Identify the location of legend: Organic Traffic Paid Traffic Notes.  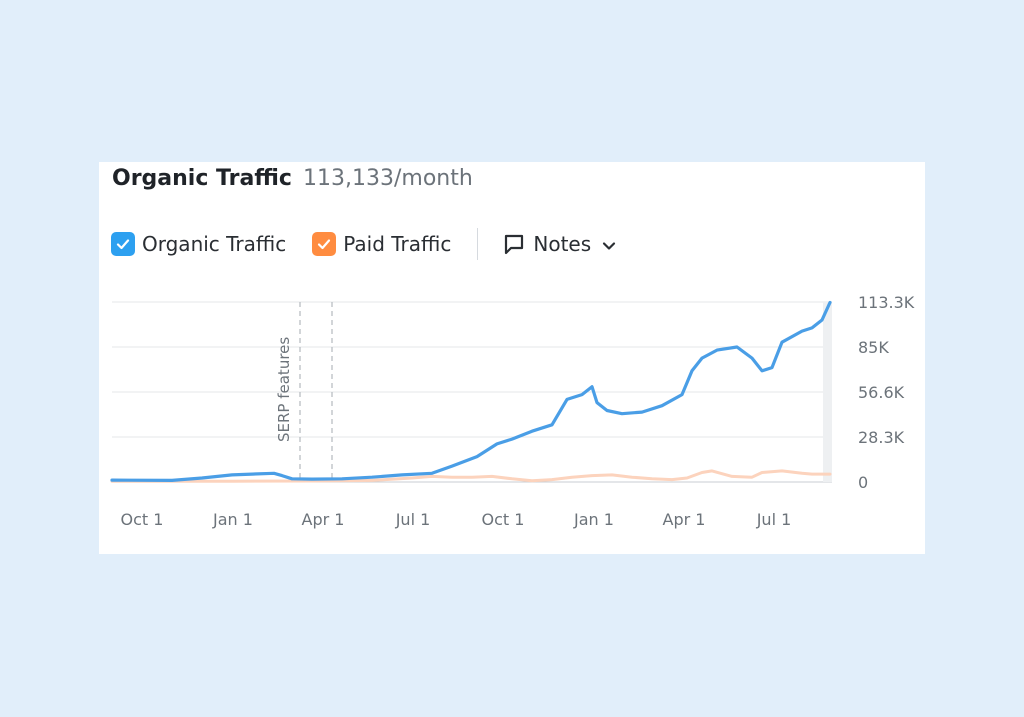
(364, 244).